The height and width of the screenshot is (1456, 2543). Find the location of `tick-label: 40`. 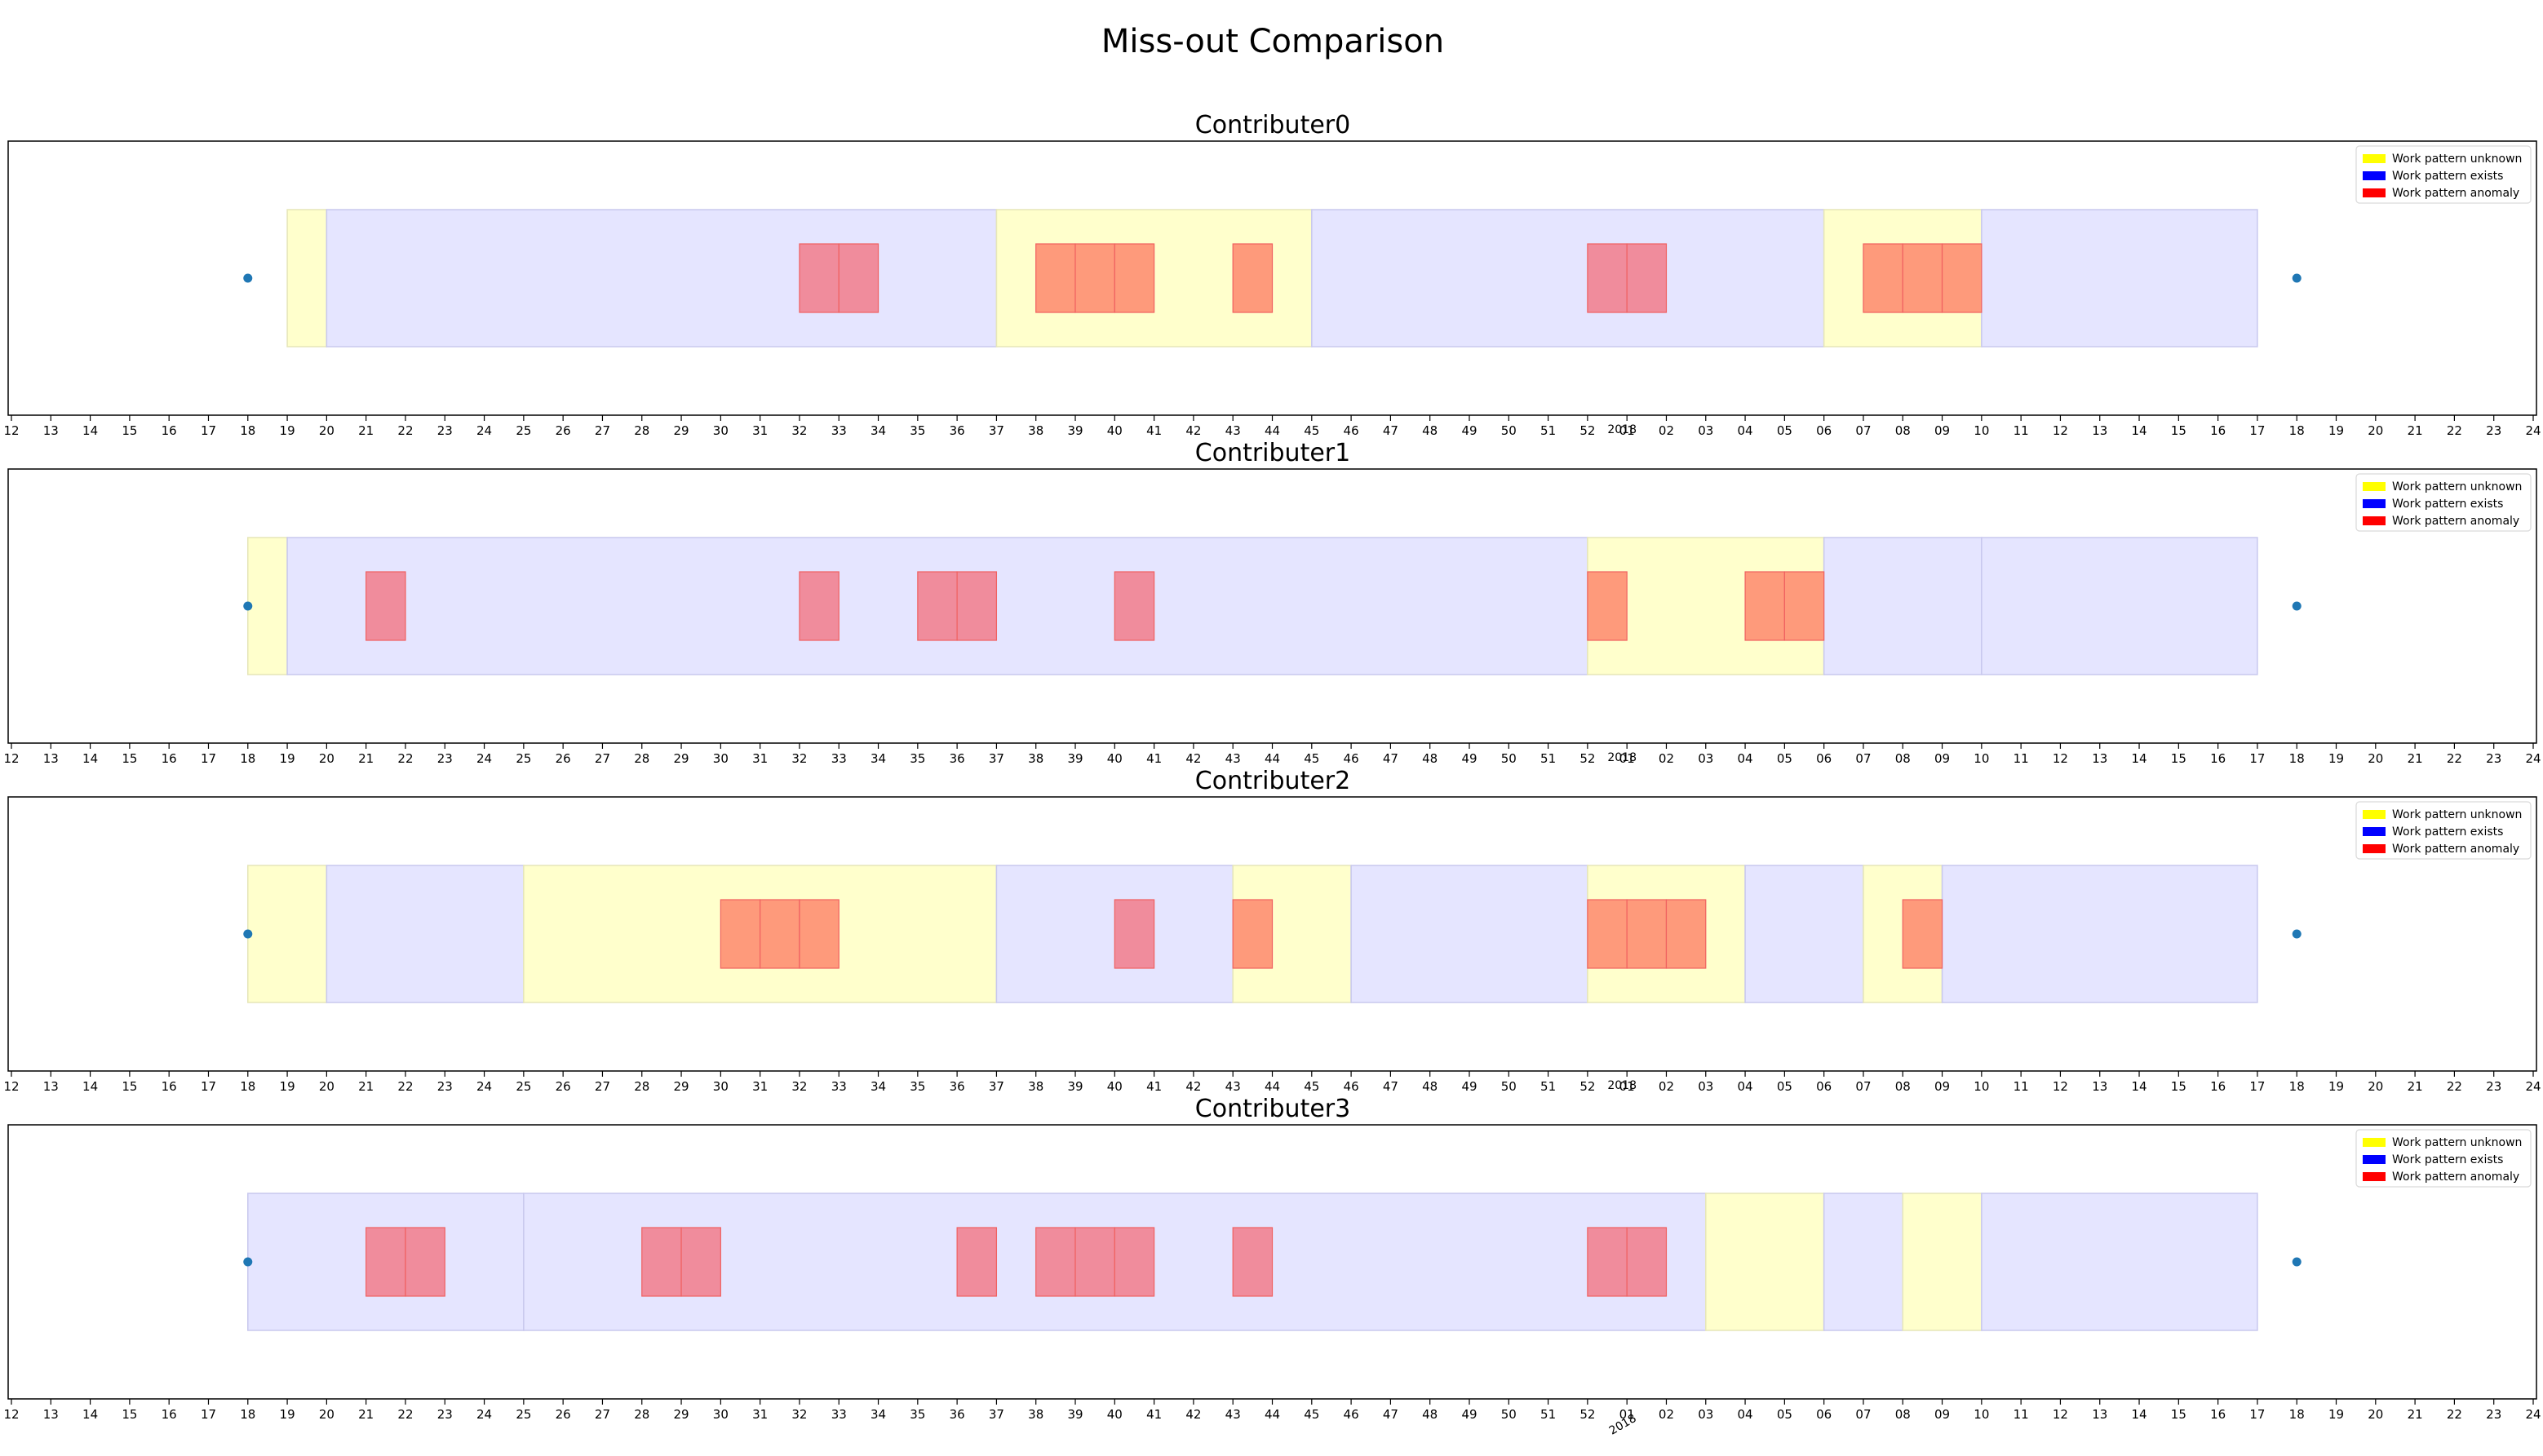

tick-label: 40 is located at coordinates (1115, 1086).